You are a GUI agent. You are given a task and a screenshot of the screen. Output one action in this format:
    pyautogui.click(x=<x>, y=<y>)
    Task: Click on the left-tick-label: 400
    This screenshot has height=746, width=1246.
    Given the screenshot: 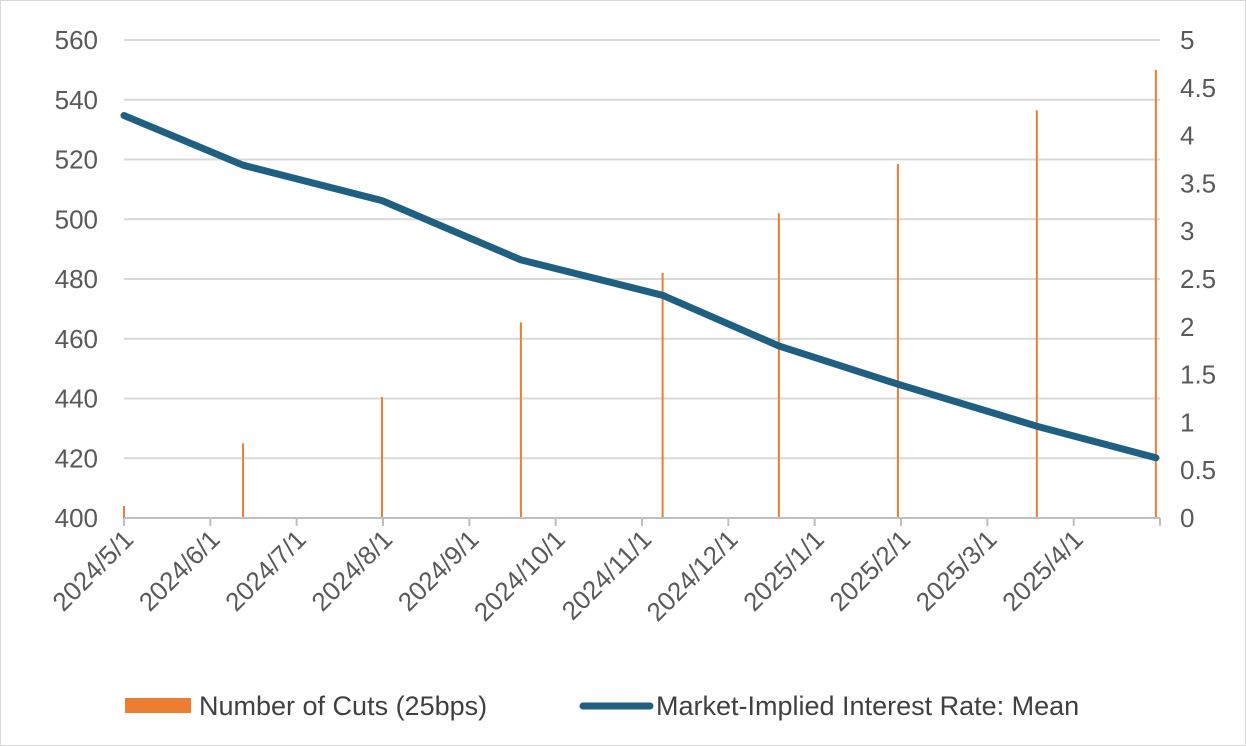 What is the action you would take?
    pyautogui.click(x=76, y=518)
    